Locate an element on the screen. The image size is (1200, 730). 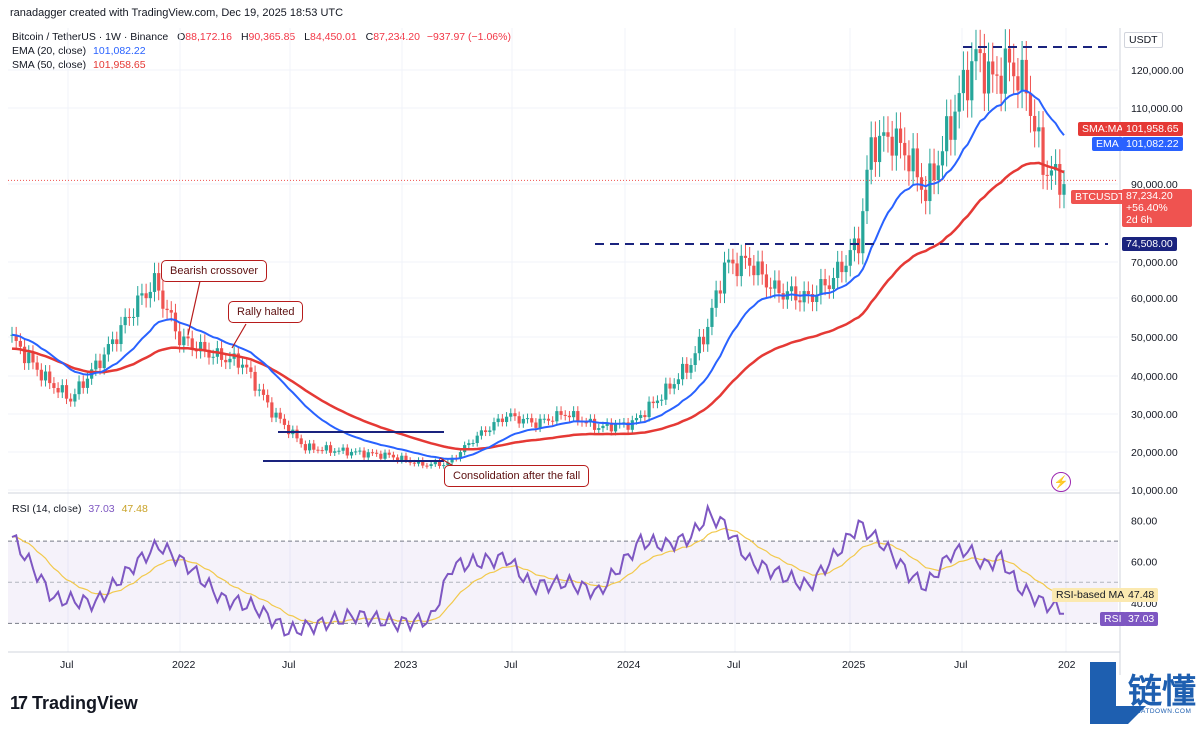
price-tick-label: 60,000.00 is located at coordinates (1154, 299).